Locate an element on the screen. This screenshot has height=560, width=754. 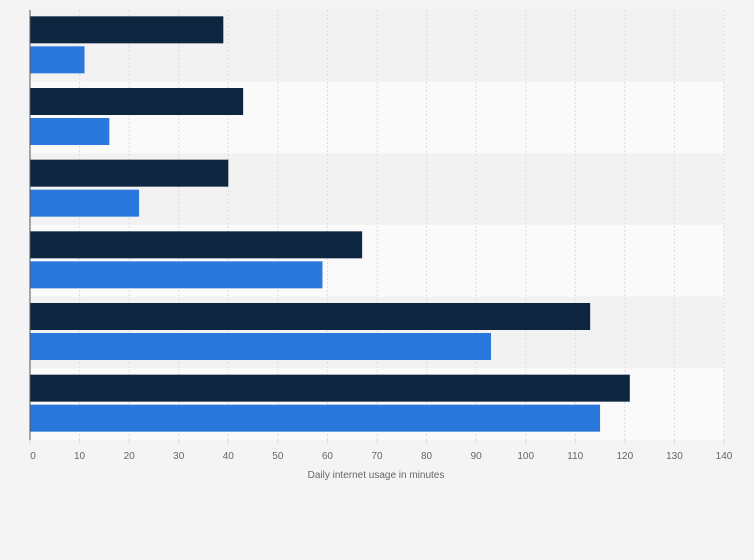
x-axis-ticks: 0 10 20 30 40 50 60 70 80 90 100 110 120 130 140 is located at coordinates (381, 451).